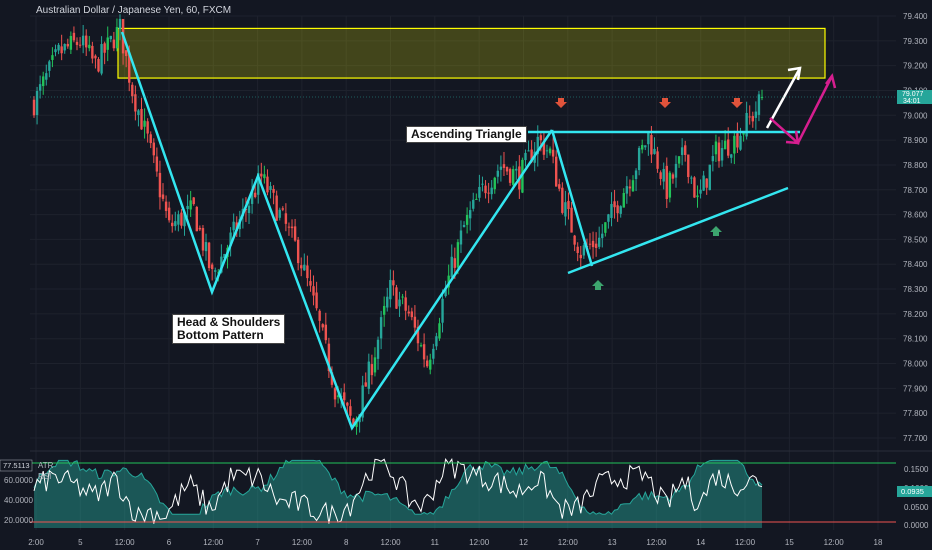 The width and height of the screenshot is (932, 550). What do you see at coordinates (257, 542) in the screenshot?
I see `time-tick-label: 7` at bounding box center [257, 542].